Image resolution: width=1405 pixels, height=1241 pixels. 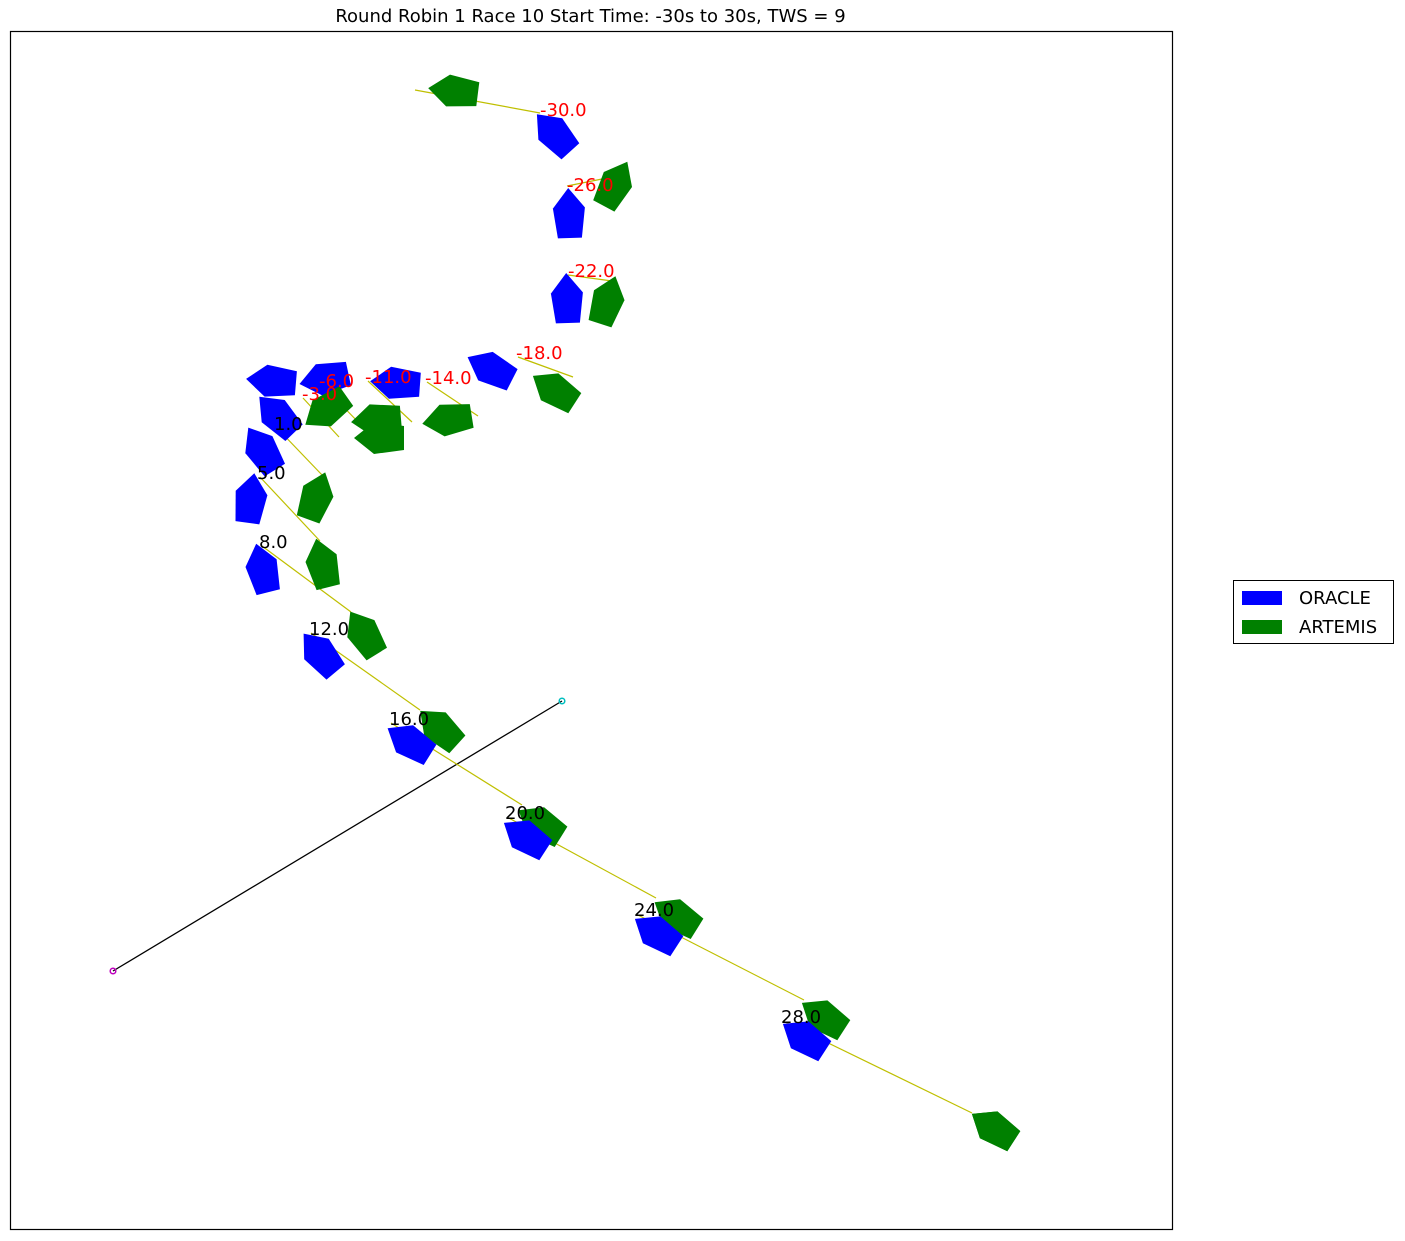 I want to click on legend-swatch-artemis, so click(x=1262, y=627).